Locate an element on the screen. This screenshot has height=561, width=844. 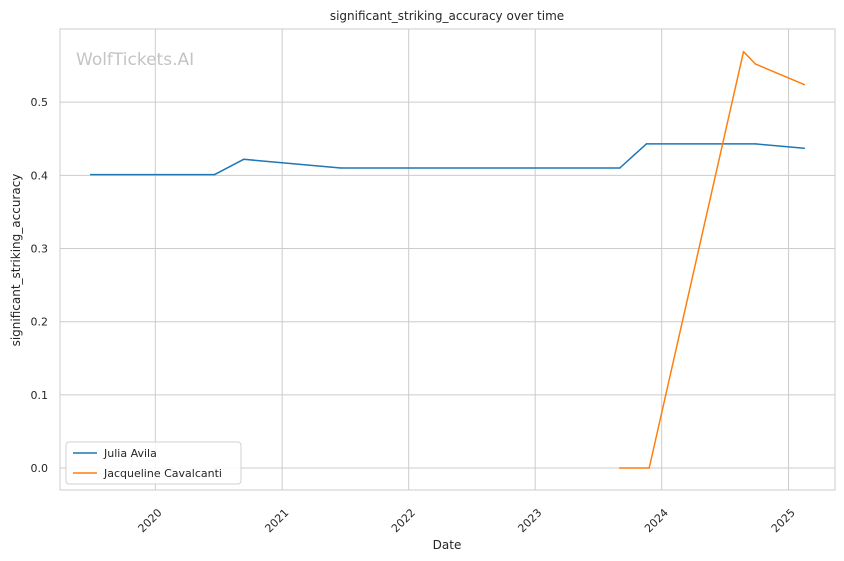
x-tick-label: 2023 is located at coordinates (529, 520).